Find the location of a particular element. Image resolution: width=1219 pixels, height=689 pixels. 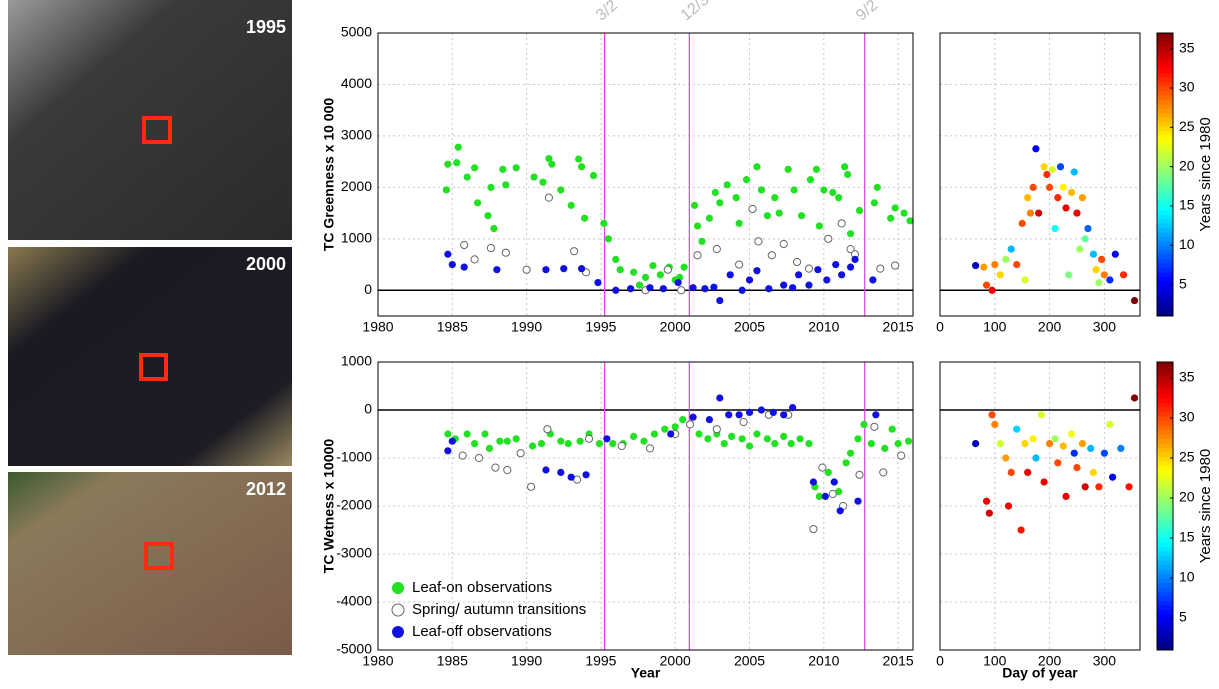

y-tick-label: 0 is located at coordinates (368, 409).